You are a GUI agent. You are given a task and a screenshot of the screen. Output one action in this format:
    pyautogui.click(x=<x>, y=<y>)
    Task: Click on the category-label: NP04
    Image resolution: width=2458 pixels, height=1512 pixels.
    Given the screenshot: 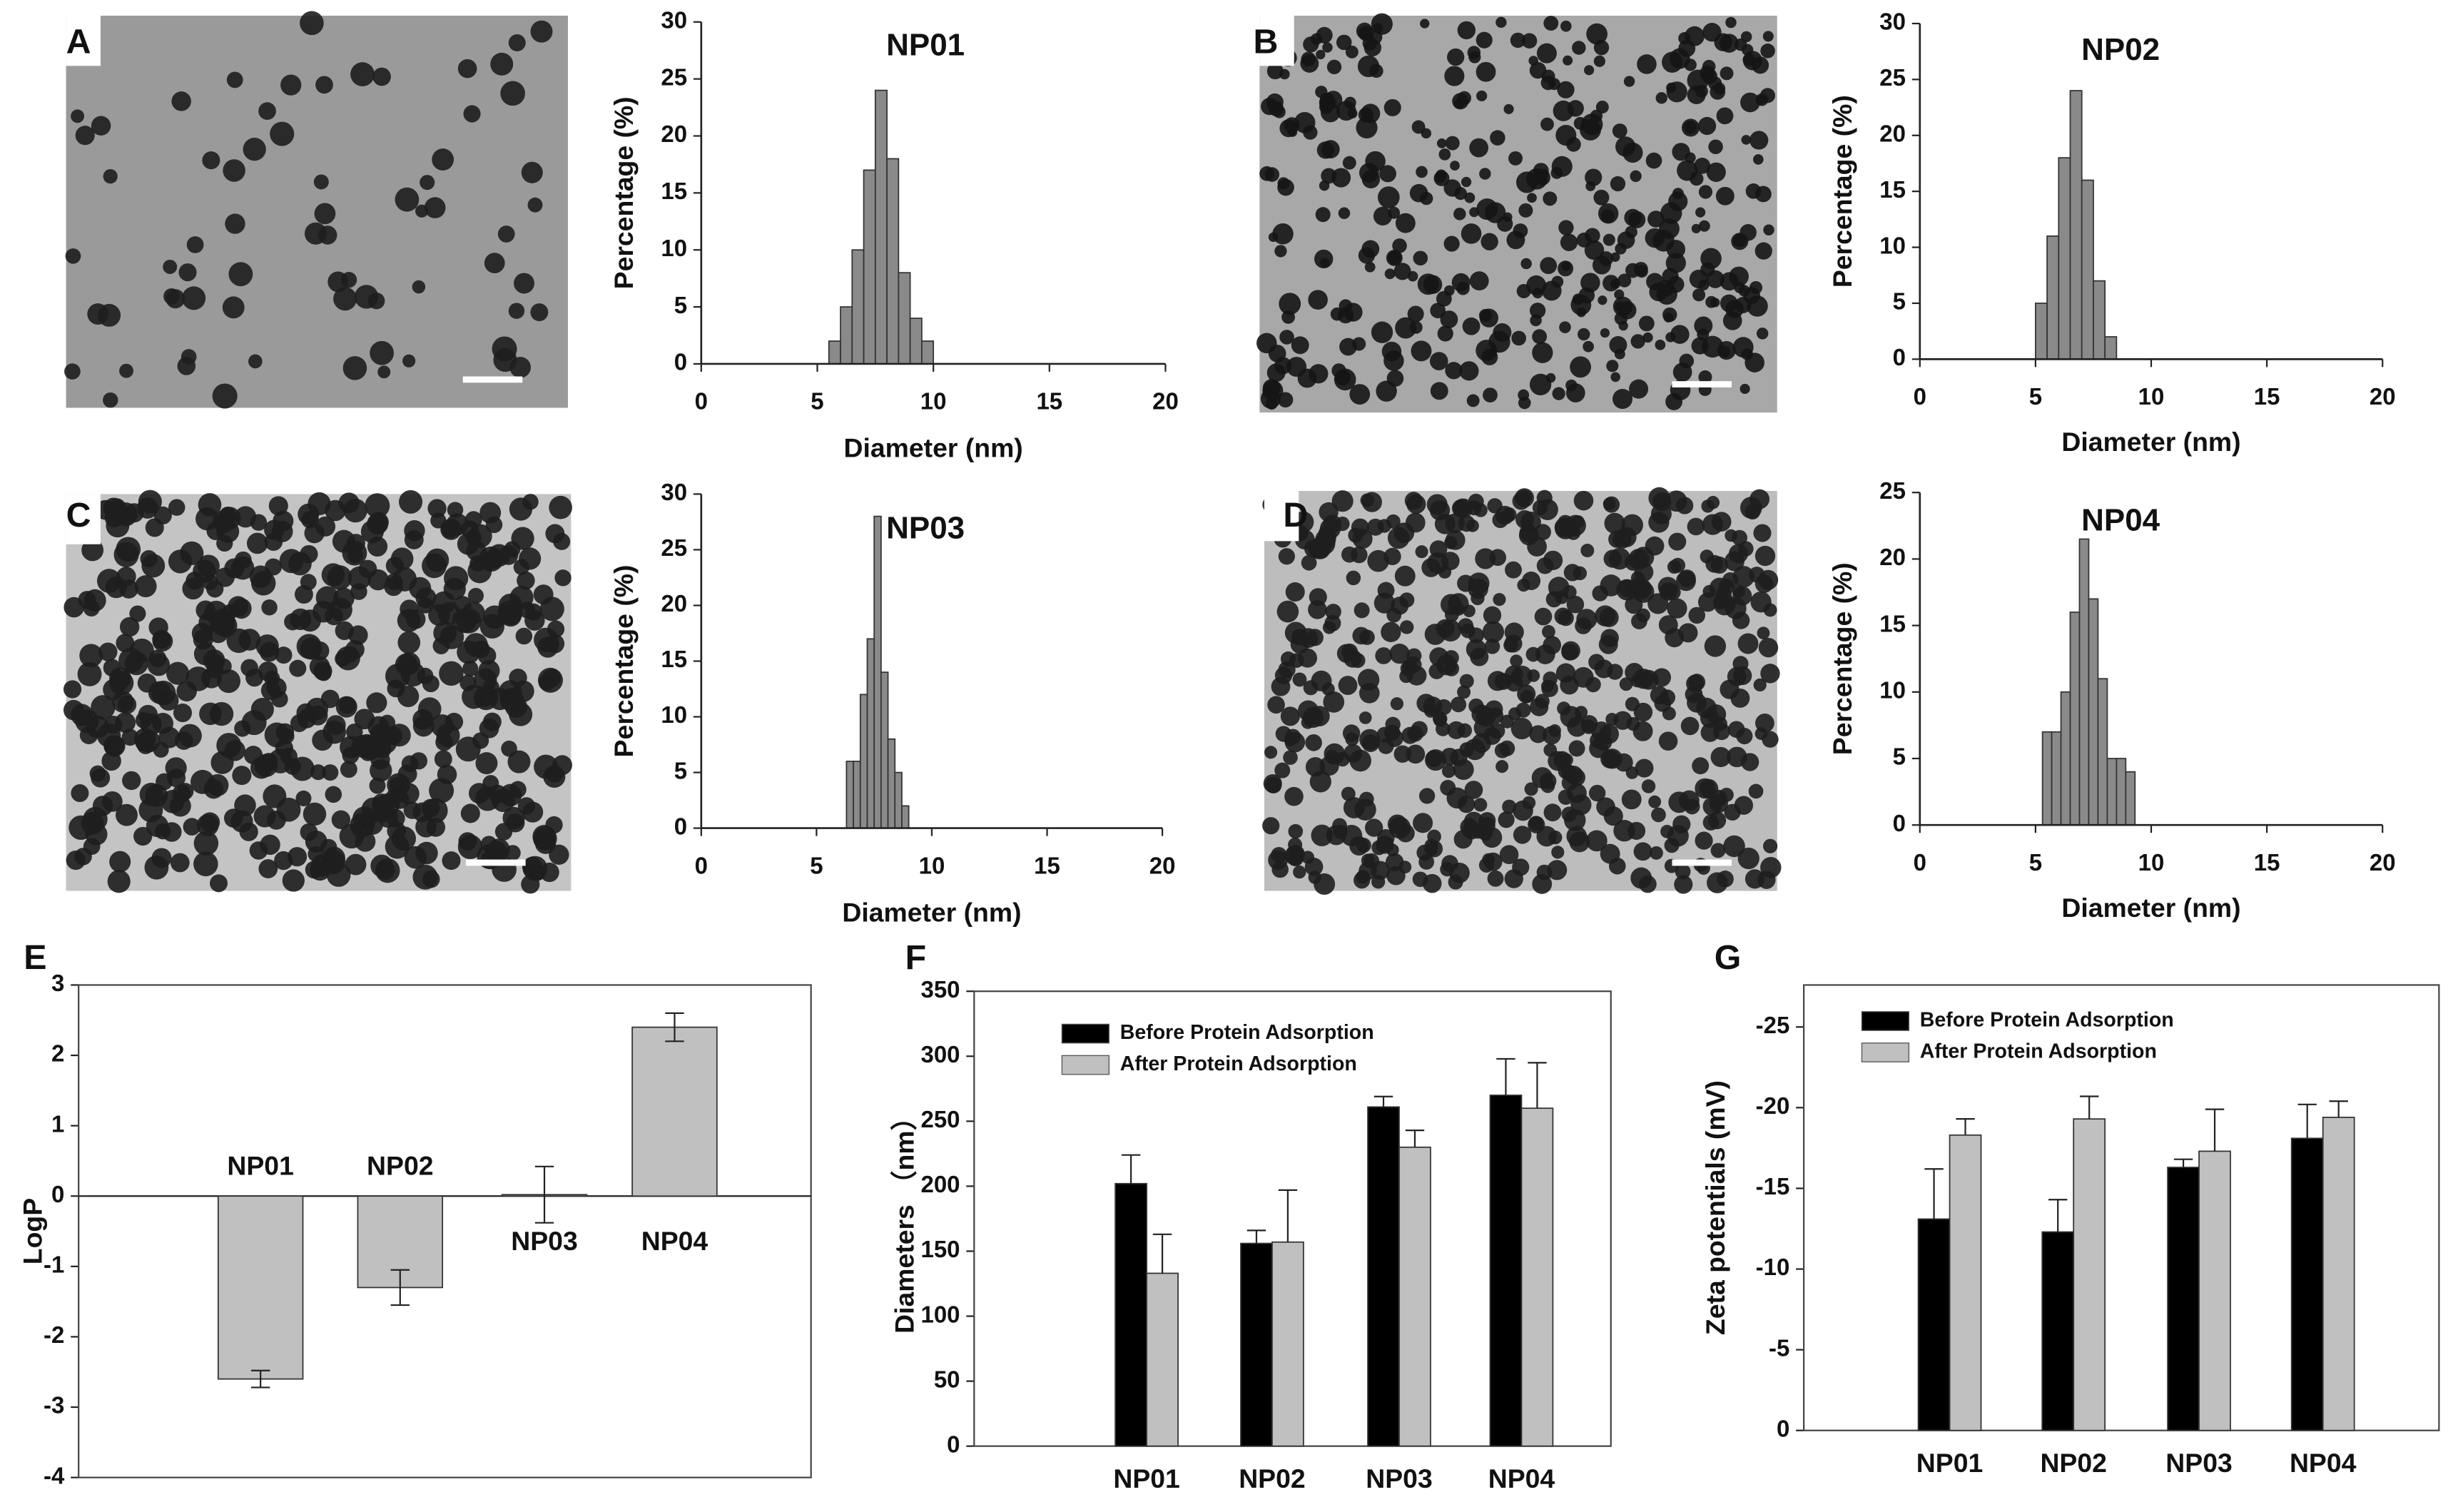 What is the action you would take?
    pyautogui.click(x=675, y=1241)
    